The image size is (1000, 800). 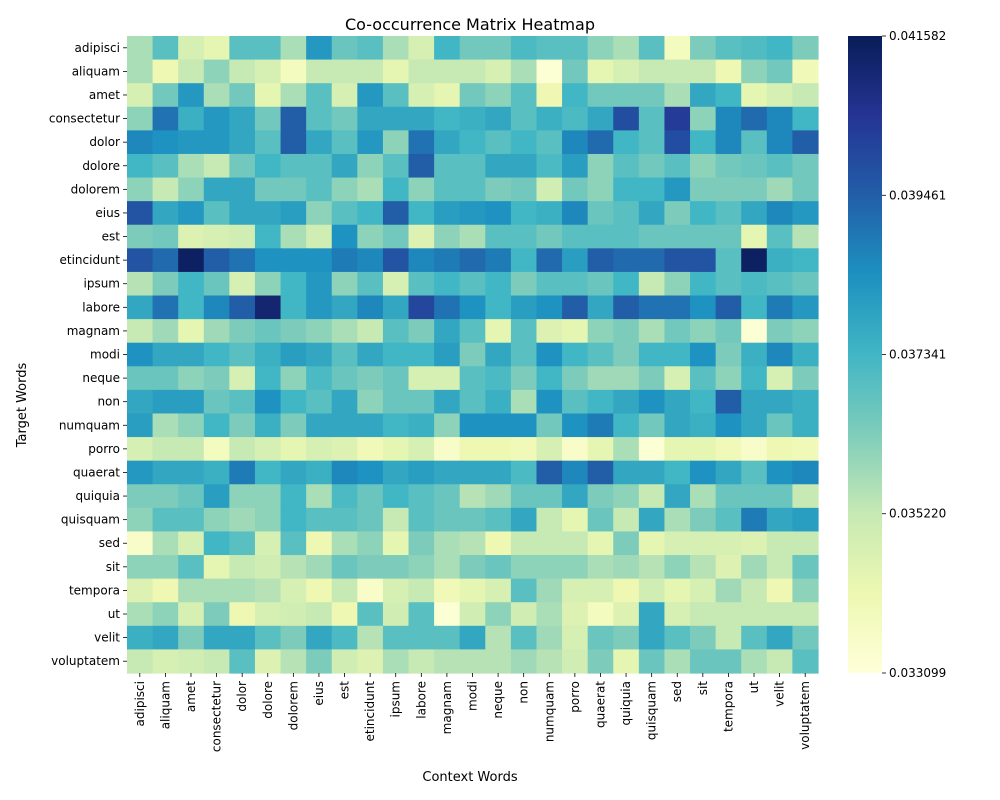 I want to click on y-tick-label: aliquam, so click(x=96, y=71).